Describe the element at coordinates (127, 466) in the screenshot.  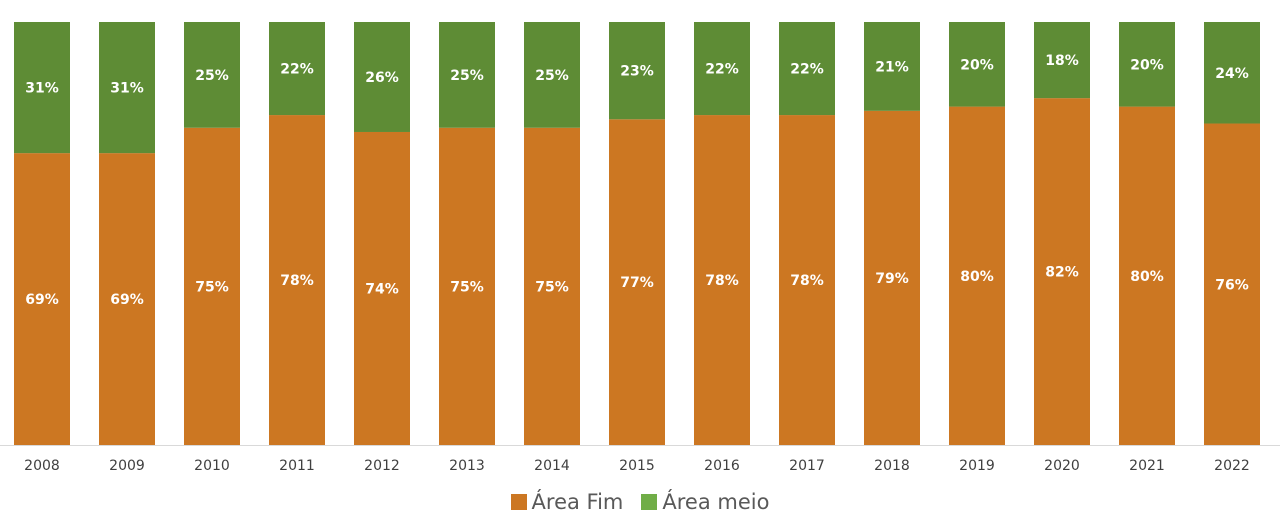
I see `x-tick-label-2009: 2009` at that location.